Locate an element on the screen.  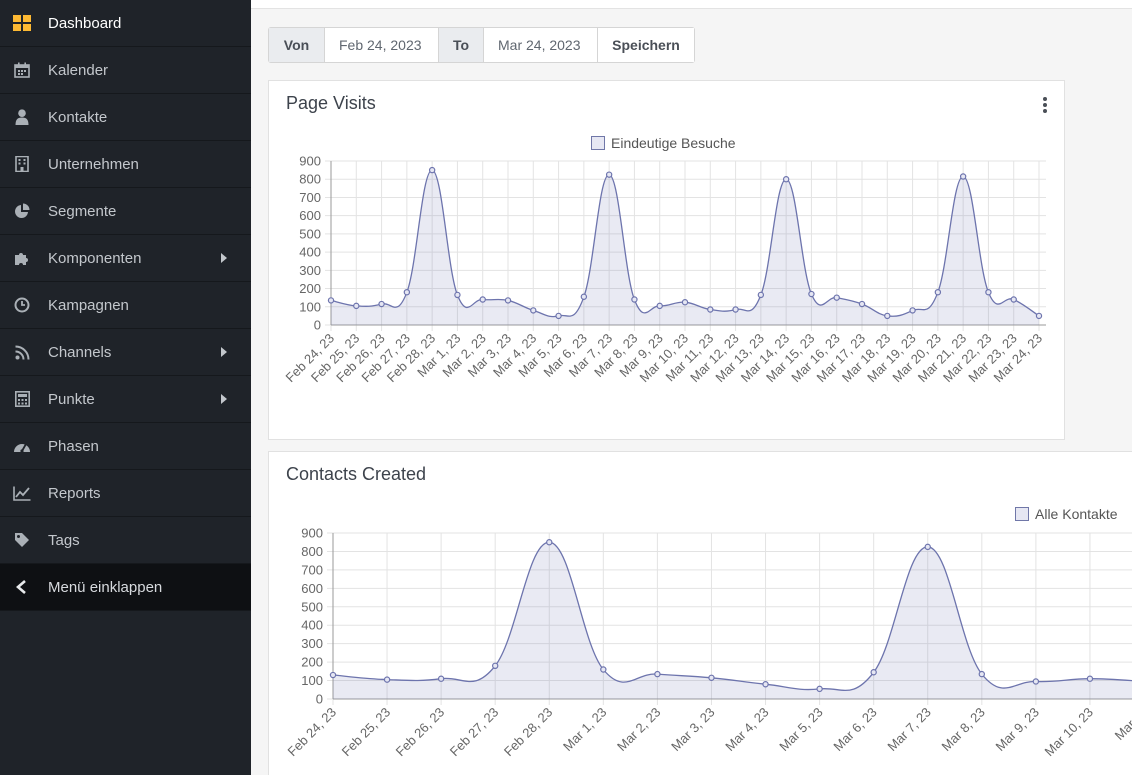
save-button: Speichern is located at coordinates (645, 45).